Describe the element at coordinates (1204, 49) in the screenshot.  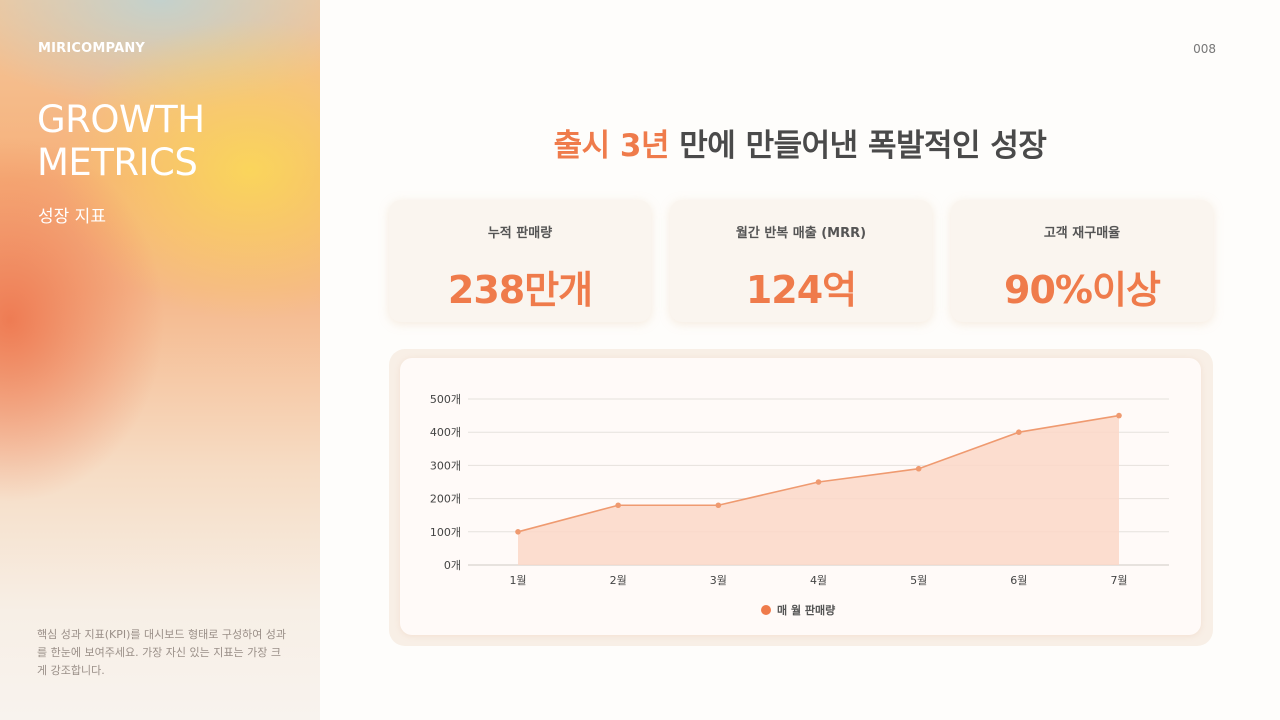
I see `page-number: 008` at that location.